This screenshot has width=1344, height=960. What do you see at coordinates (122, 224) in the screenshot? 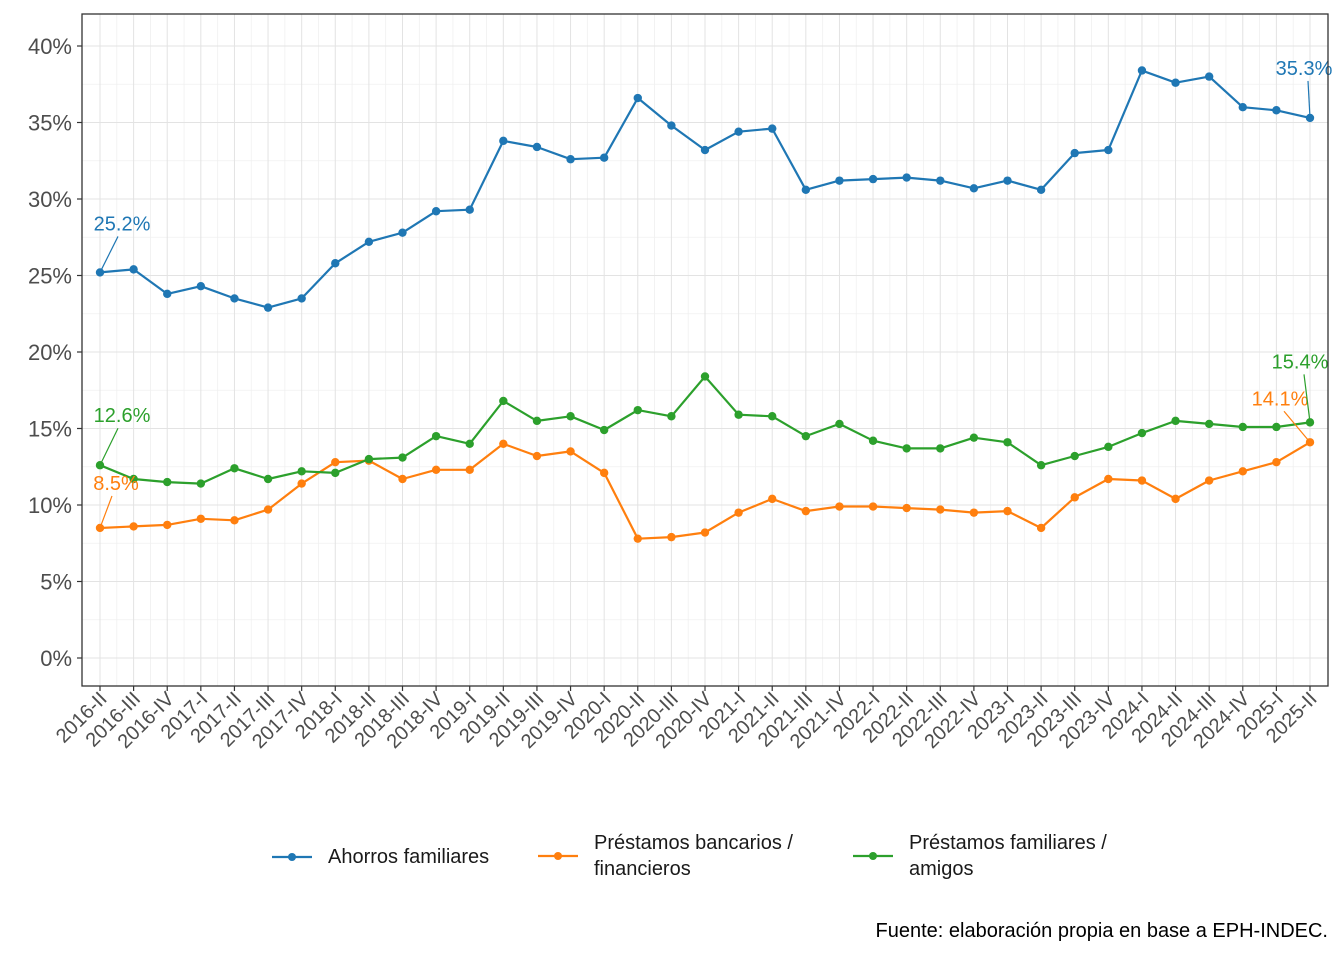
I see `data-label-first: 25.2%` at bounding box center [122, 224].